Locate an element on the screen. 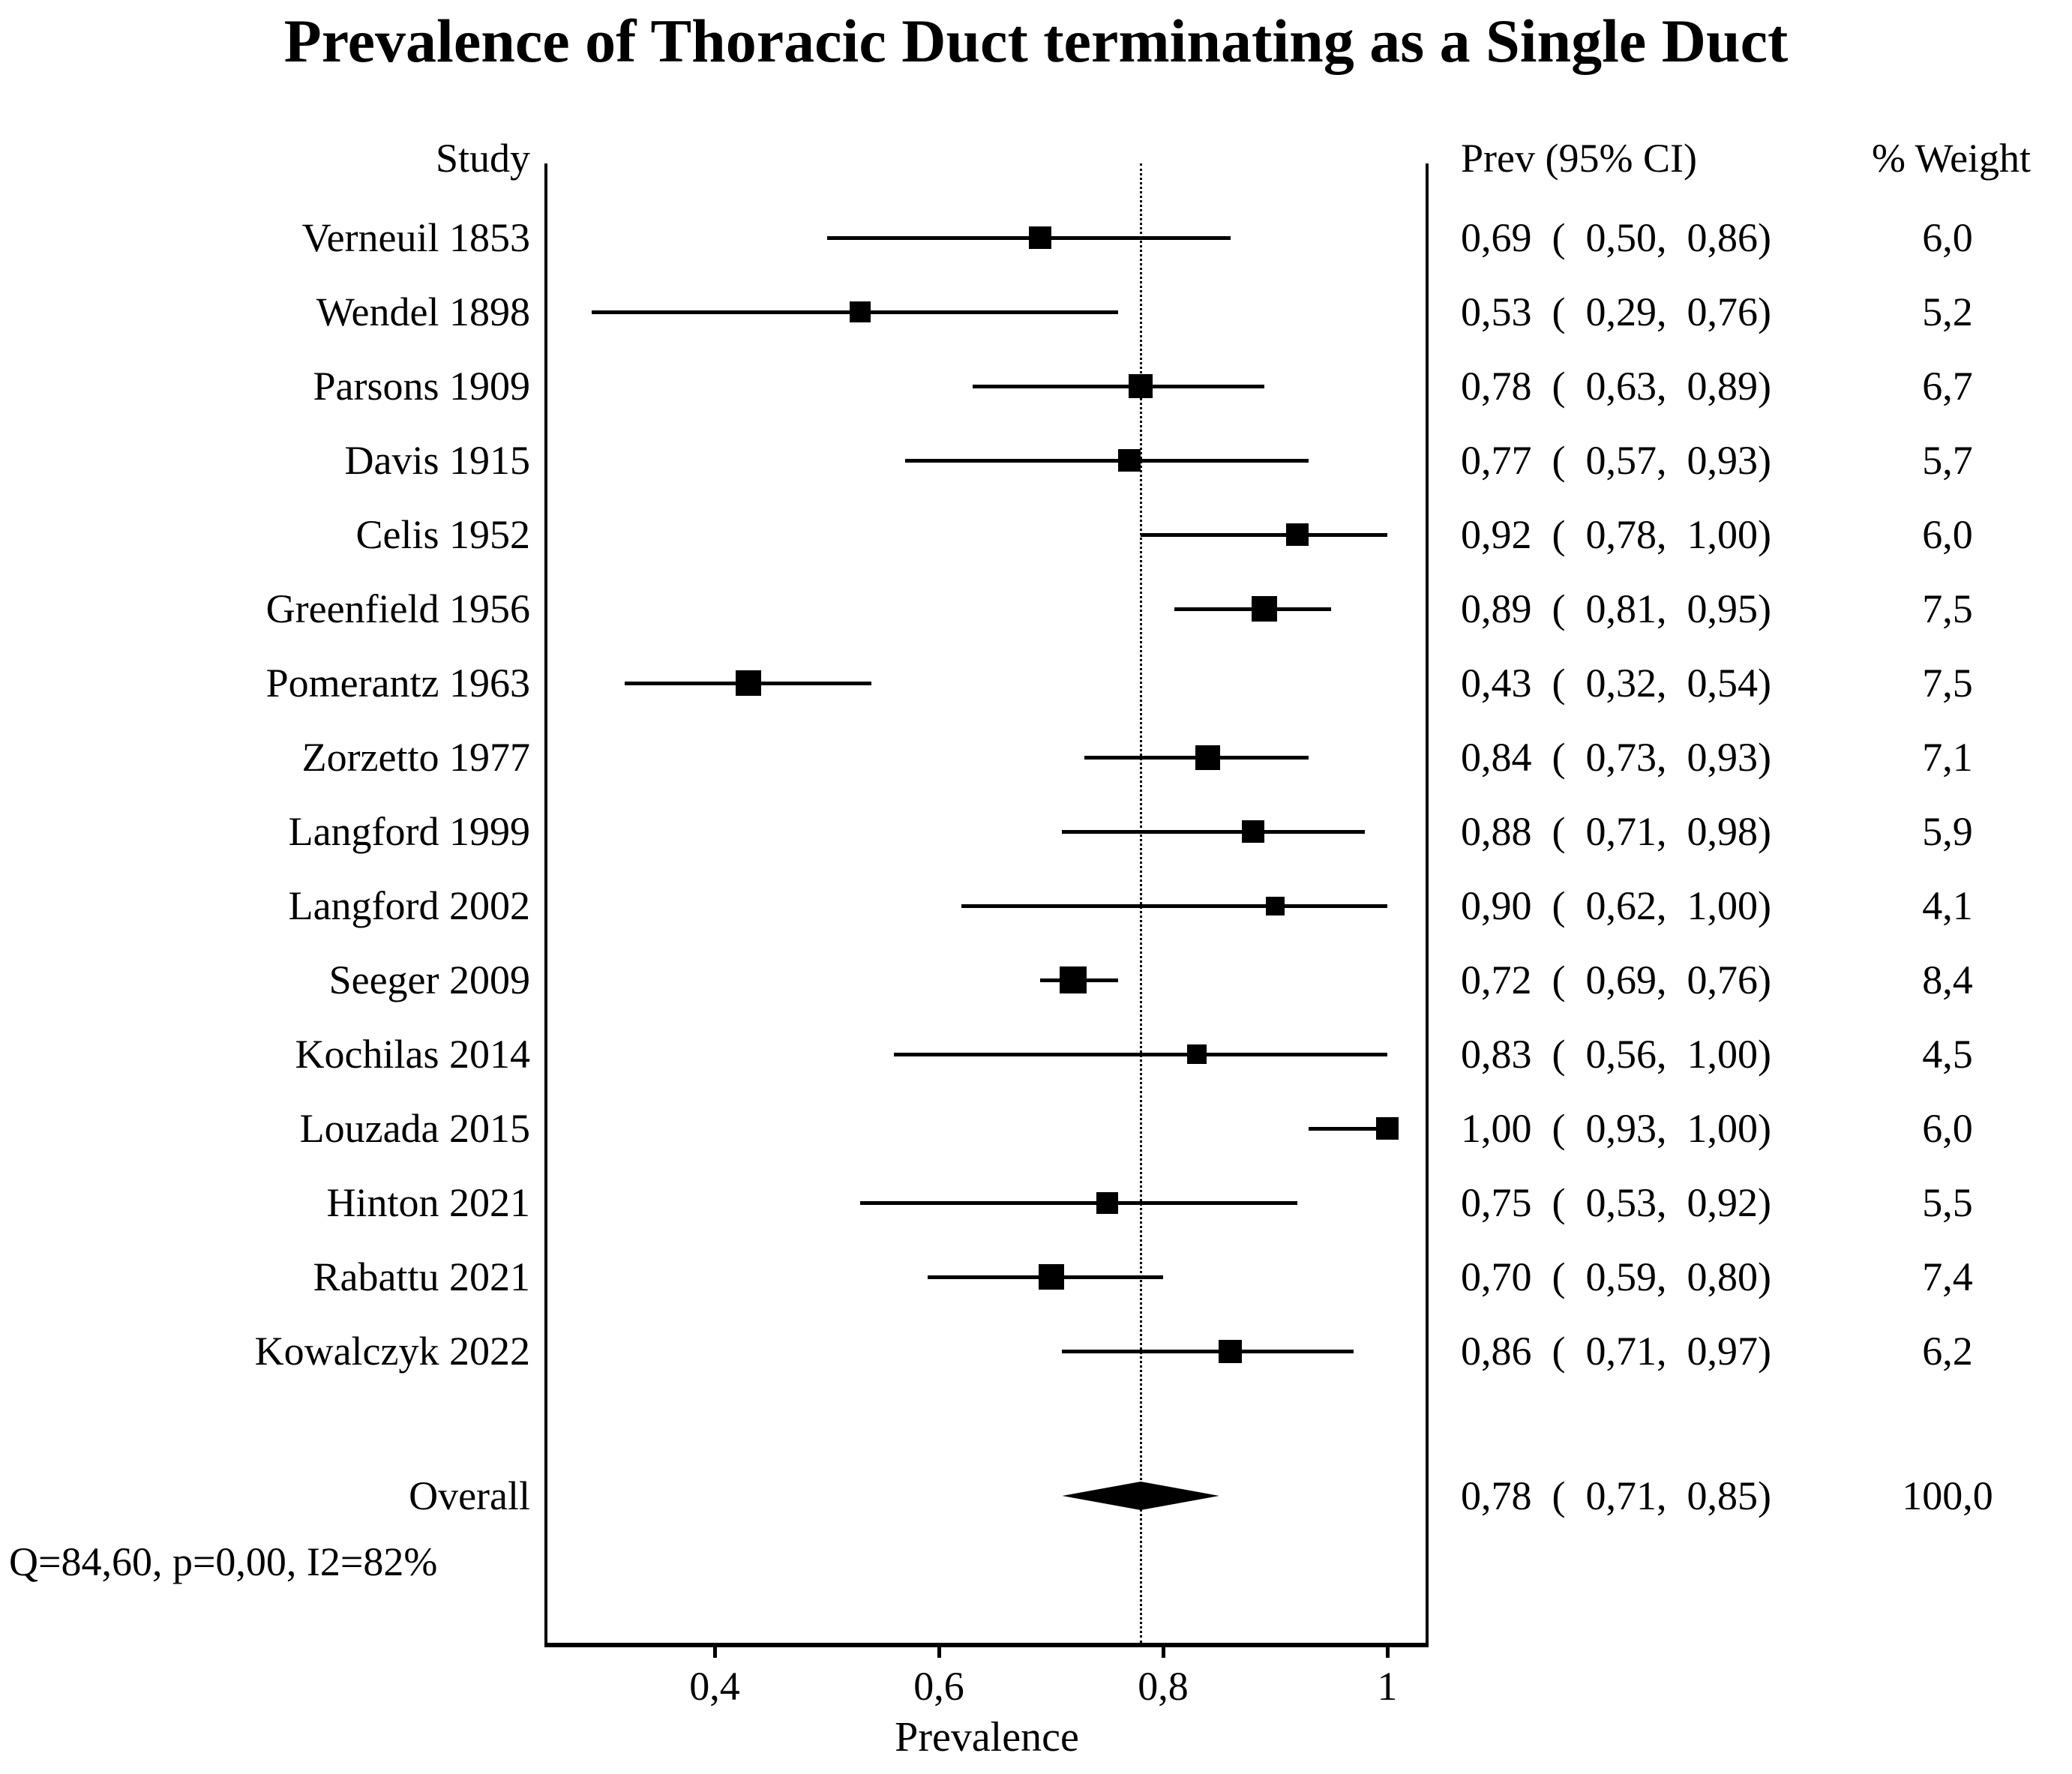  prev-ci-value: 0,90 ( 0,62, 1,00) is located at coordinates (1616, 905).